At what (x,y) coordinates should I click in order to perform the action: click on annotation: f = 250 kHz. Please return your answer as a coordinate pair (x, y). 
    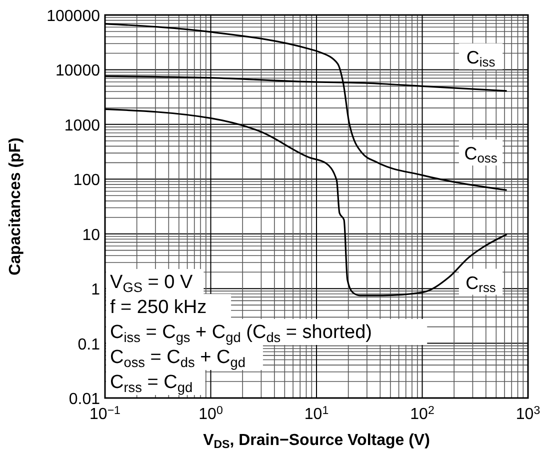
    Looking at the image, I should click on (158, 307).